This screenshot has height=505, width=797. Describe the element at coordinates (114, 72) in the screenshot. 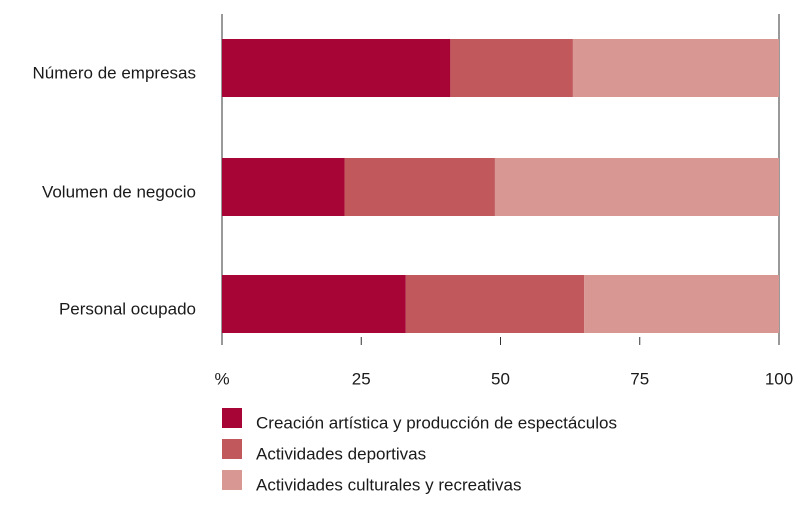

I see `category-label: Número de empresas` at that location.